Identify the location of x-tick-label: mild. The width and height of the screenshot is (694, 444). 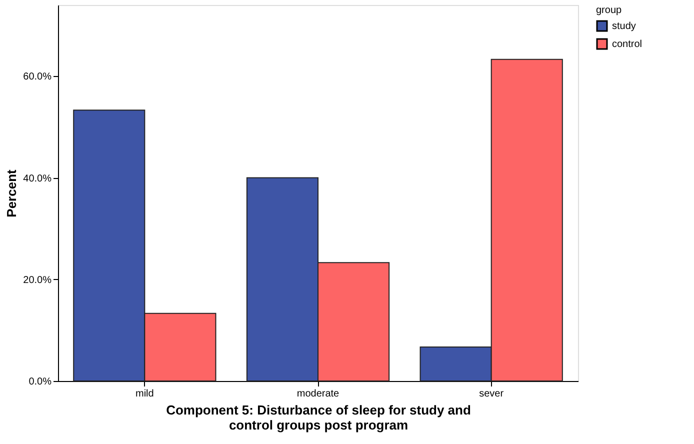
(144, 394).